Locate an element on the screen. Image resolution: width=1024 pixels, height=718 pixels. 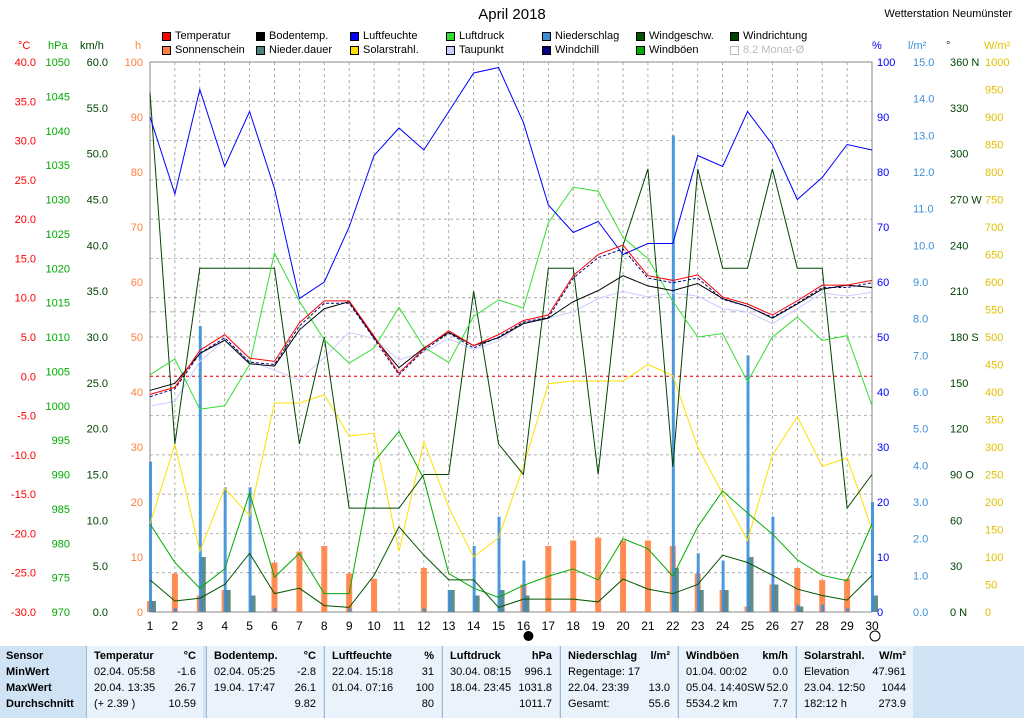
axis-tick-label-deg: 60 is located at coordinates (956, 521).